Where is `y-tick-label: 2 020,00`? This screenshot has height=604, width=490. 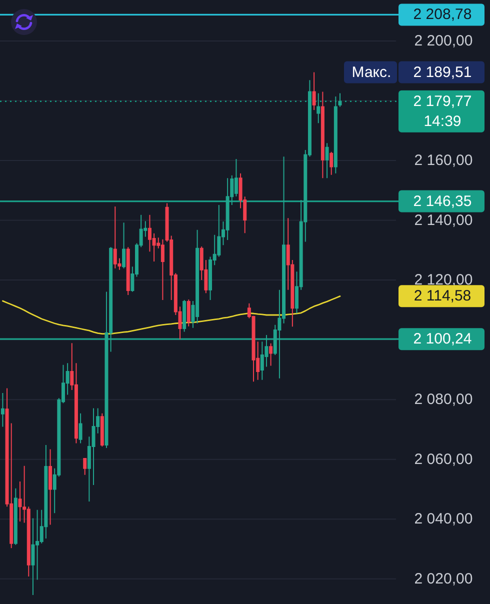
y-tick-label: 2 020,00 is located at coordinates (443, 579).